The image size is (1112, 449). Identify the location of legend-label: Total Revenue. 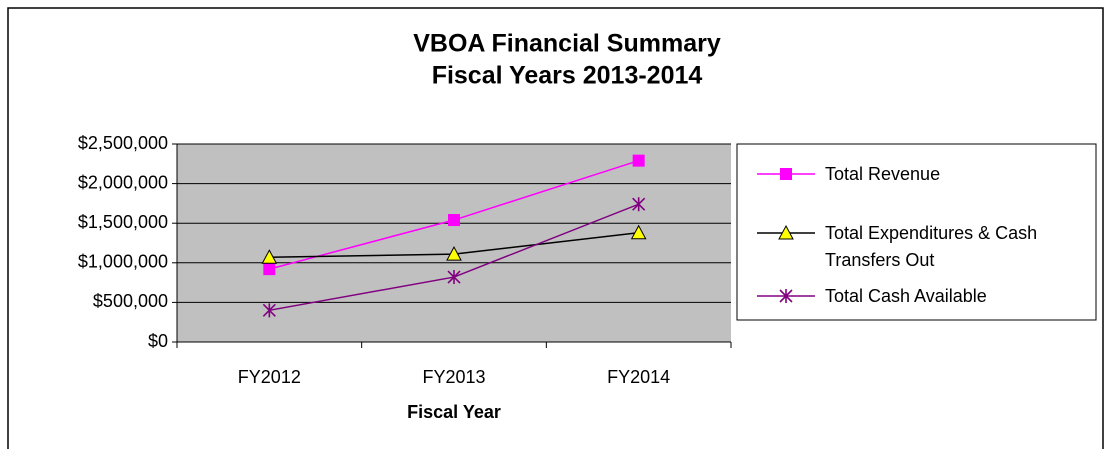
(883, 174).